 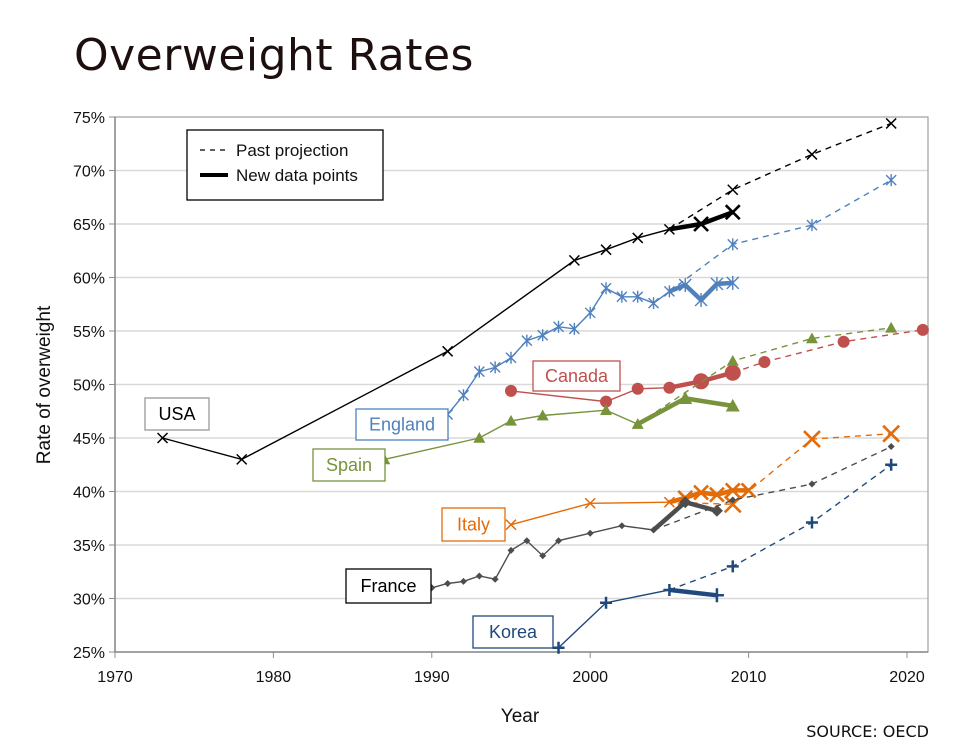 I want to click on korea-projection-line, so click(x=780, y=527).